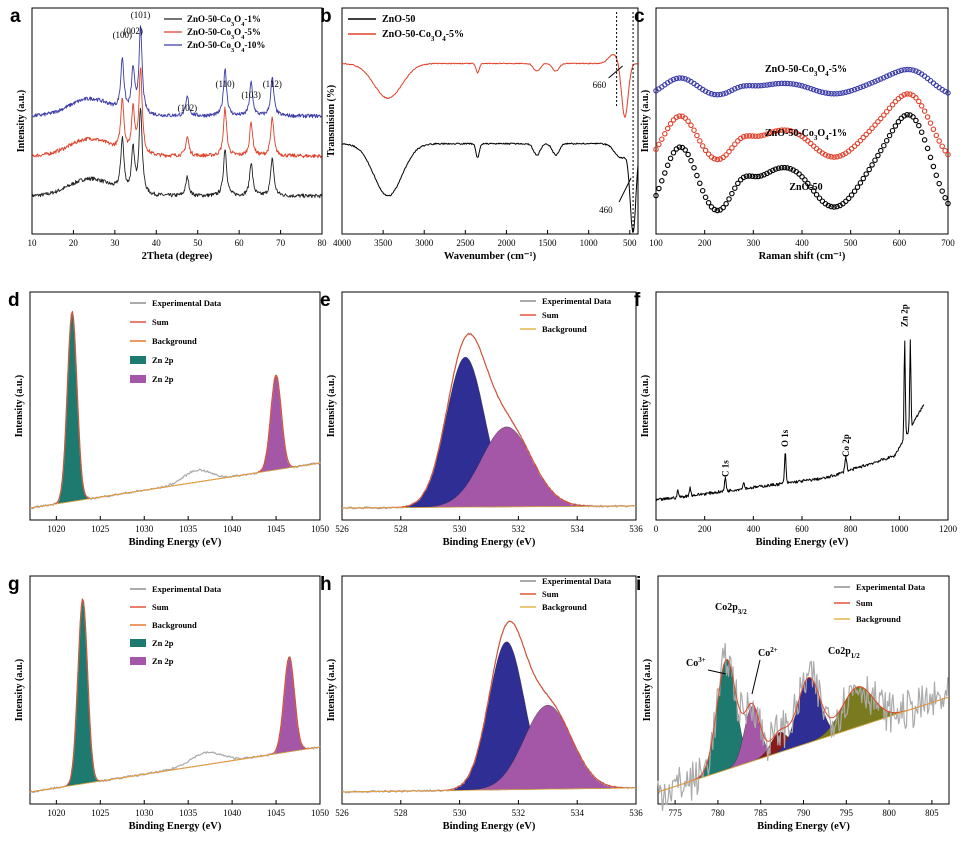  Describe the element at coordinates (846, 445) in the screenshot. I see `survey-annotation: Co 2p` at that location.